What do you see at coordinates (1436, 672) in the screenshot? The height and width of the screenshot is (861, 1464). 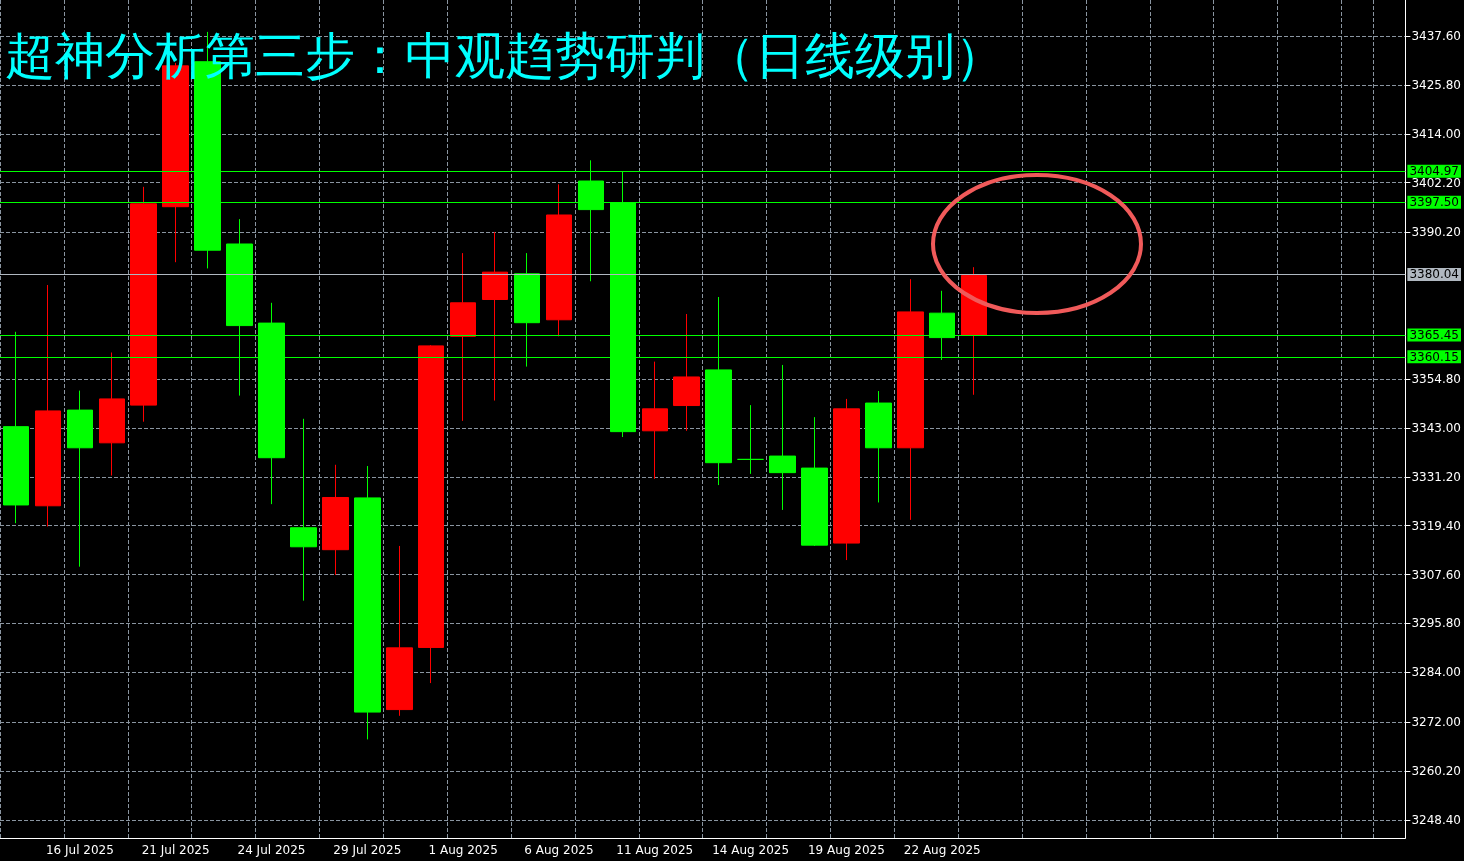 I see `y-tick-label: 3284.00` at bounding box center [1436, 672].